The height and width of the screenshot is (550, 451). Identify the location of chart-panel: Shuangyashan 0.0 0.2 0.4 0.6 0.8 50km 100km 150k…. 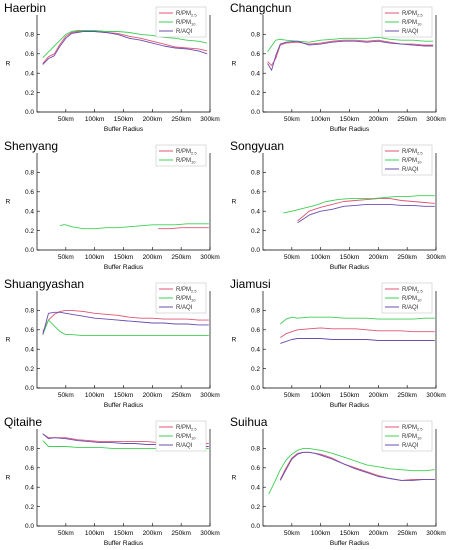
(112, 343).